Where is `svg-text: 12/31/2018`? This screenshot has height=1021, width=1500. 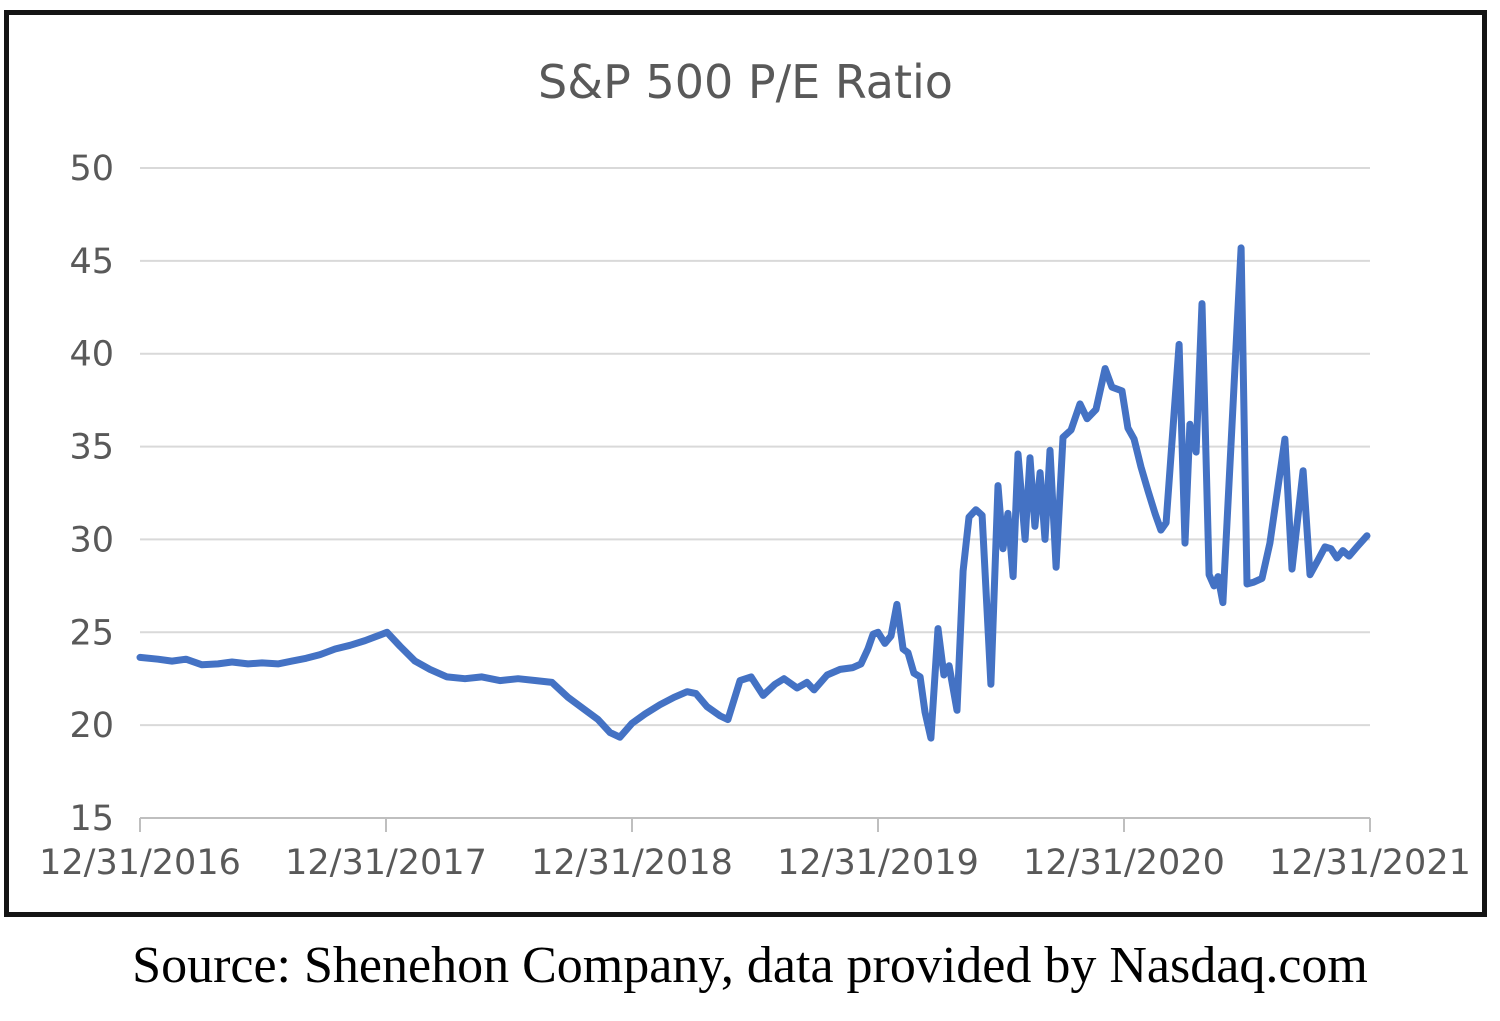
svg-text: 12/31/2018 is located at coordinates (632, 863).